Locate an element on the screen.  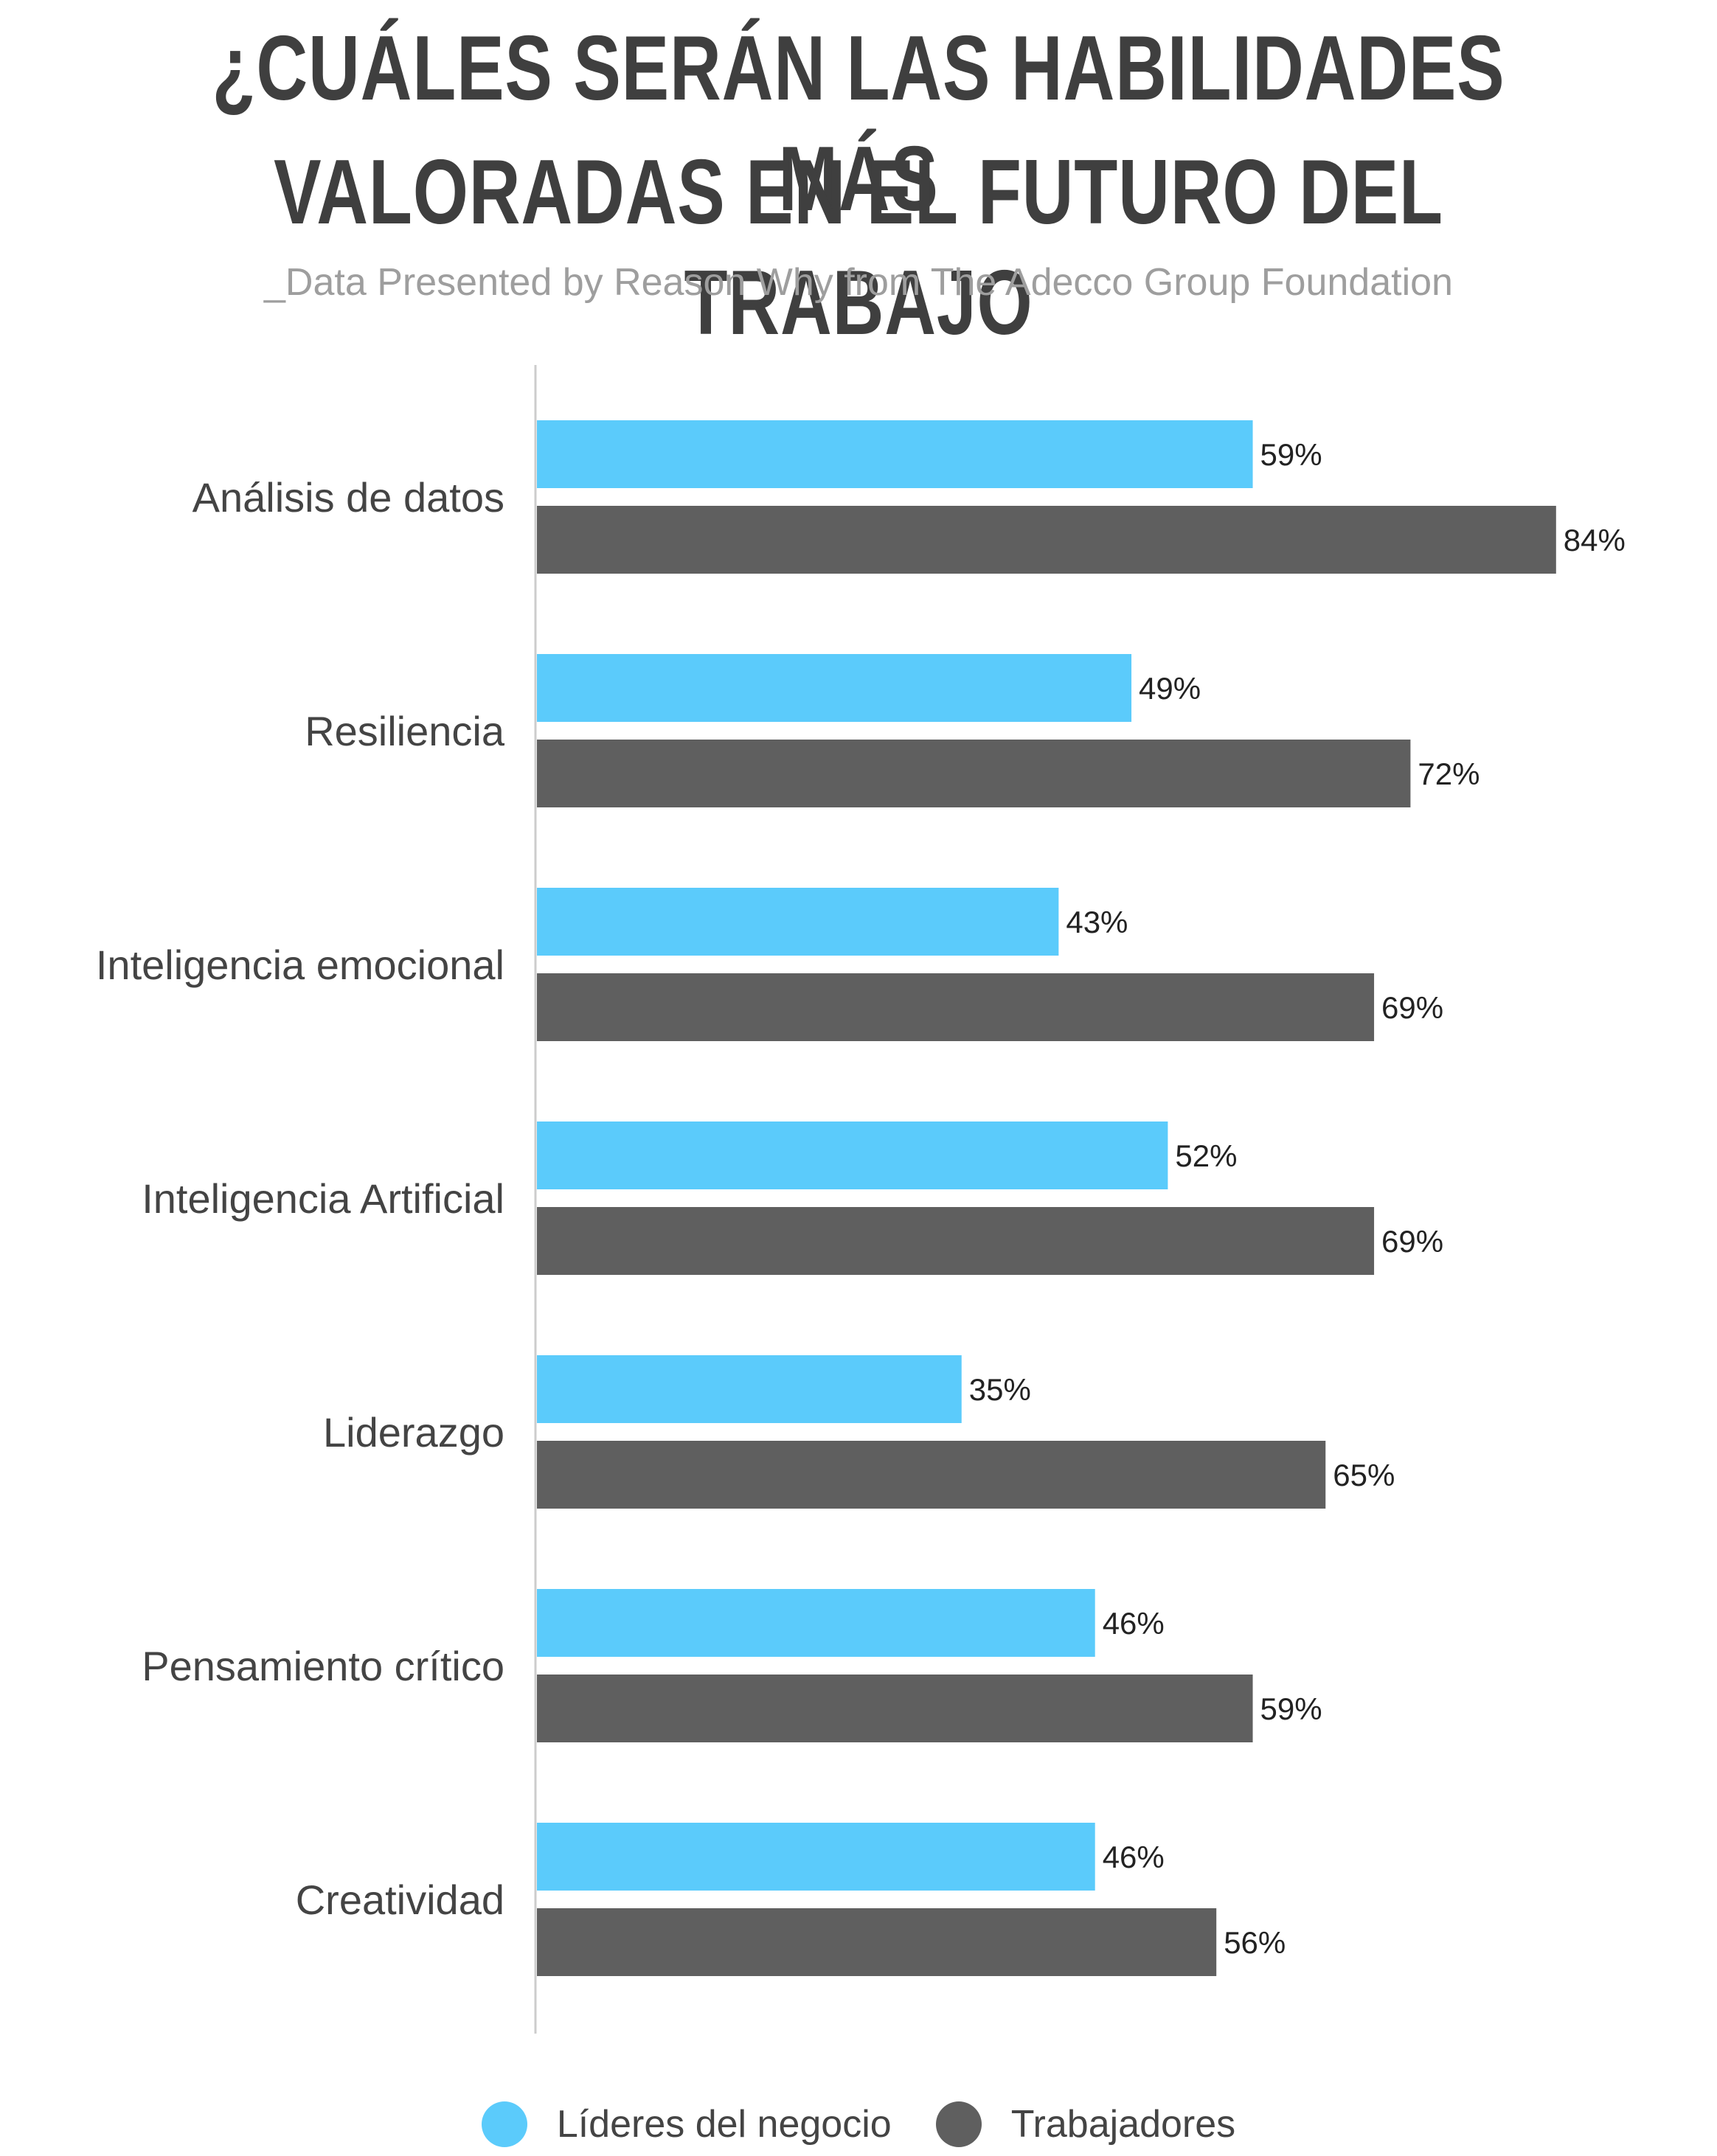
value-label-lideres-del-negocio-resiliencia: 49% is located at coordinates (1170, 688).